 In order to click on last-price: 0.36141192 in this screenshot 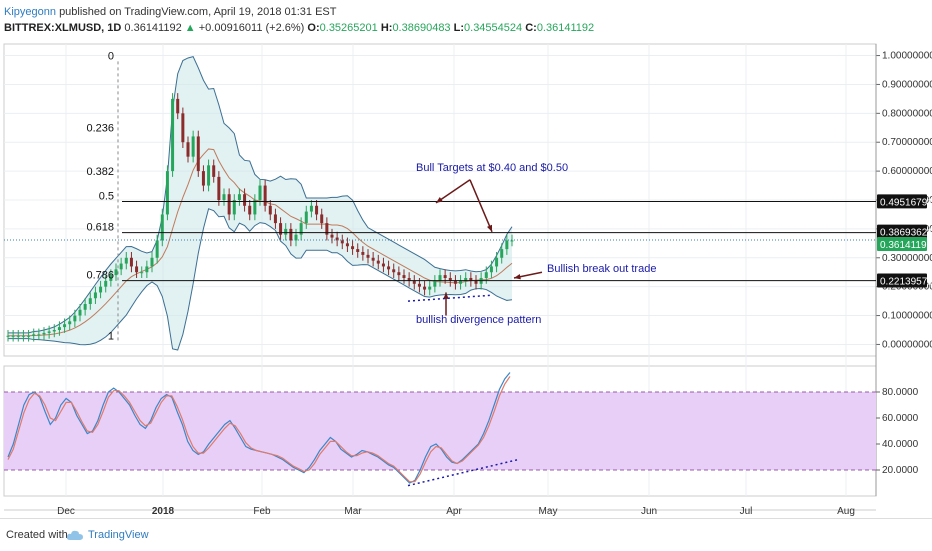, I will do `click(153, 28)`.